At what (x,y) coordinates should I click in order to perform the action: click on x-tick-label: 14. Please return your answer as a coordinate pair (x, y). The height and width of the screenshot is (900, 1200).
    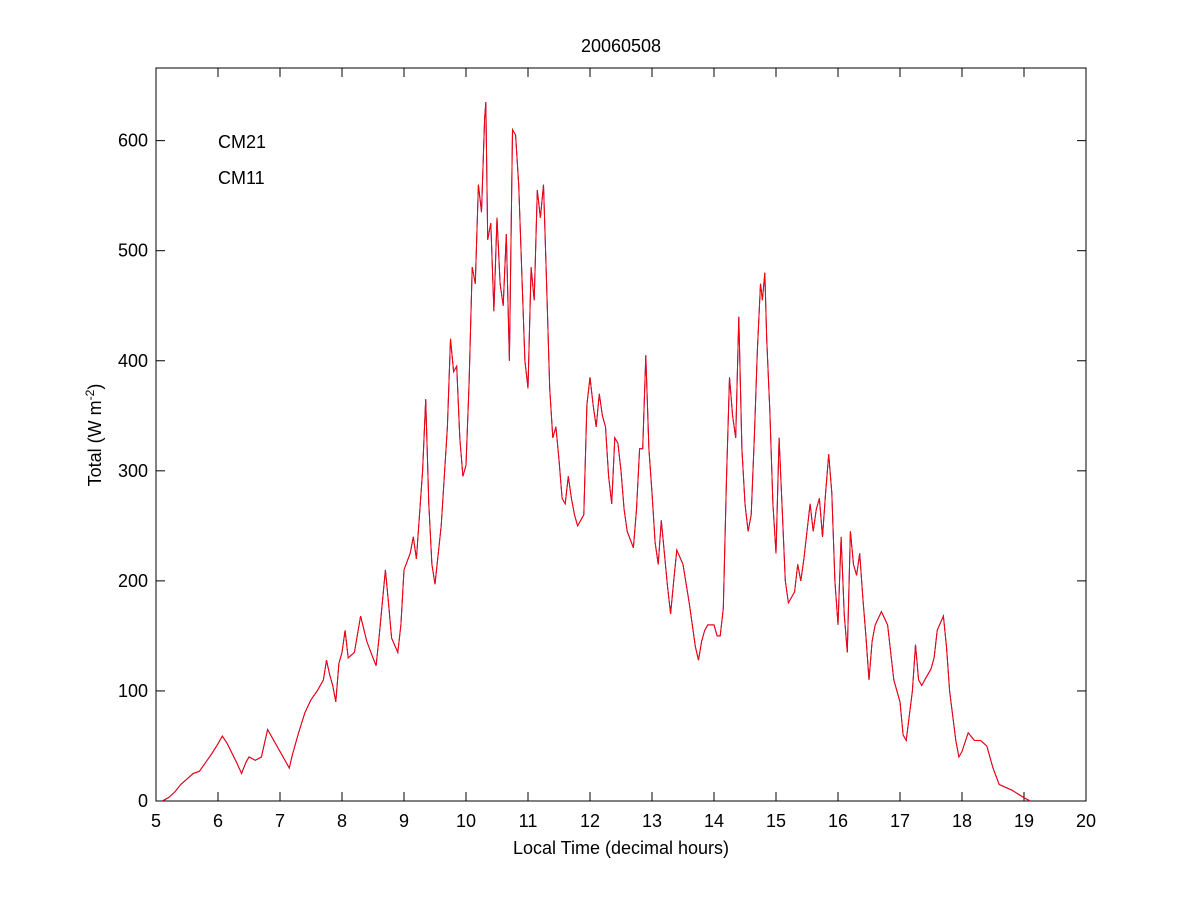
    Looking at the image, I should click on (714, 821).